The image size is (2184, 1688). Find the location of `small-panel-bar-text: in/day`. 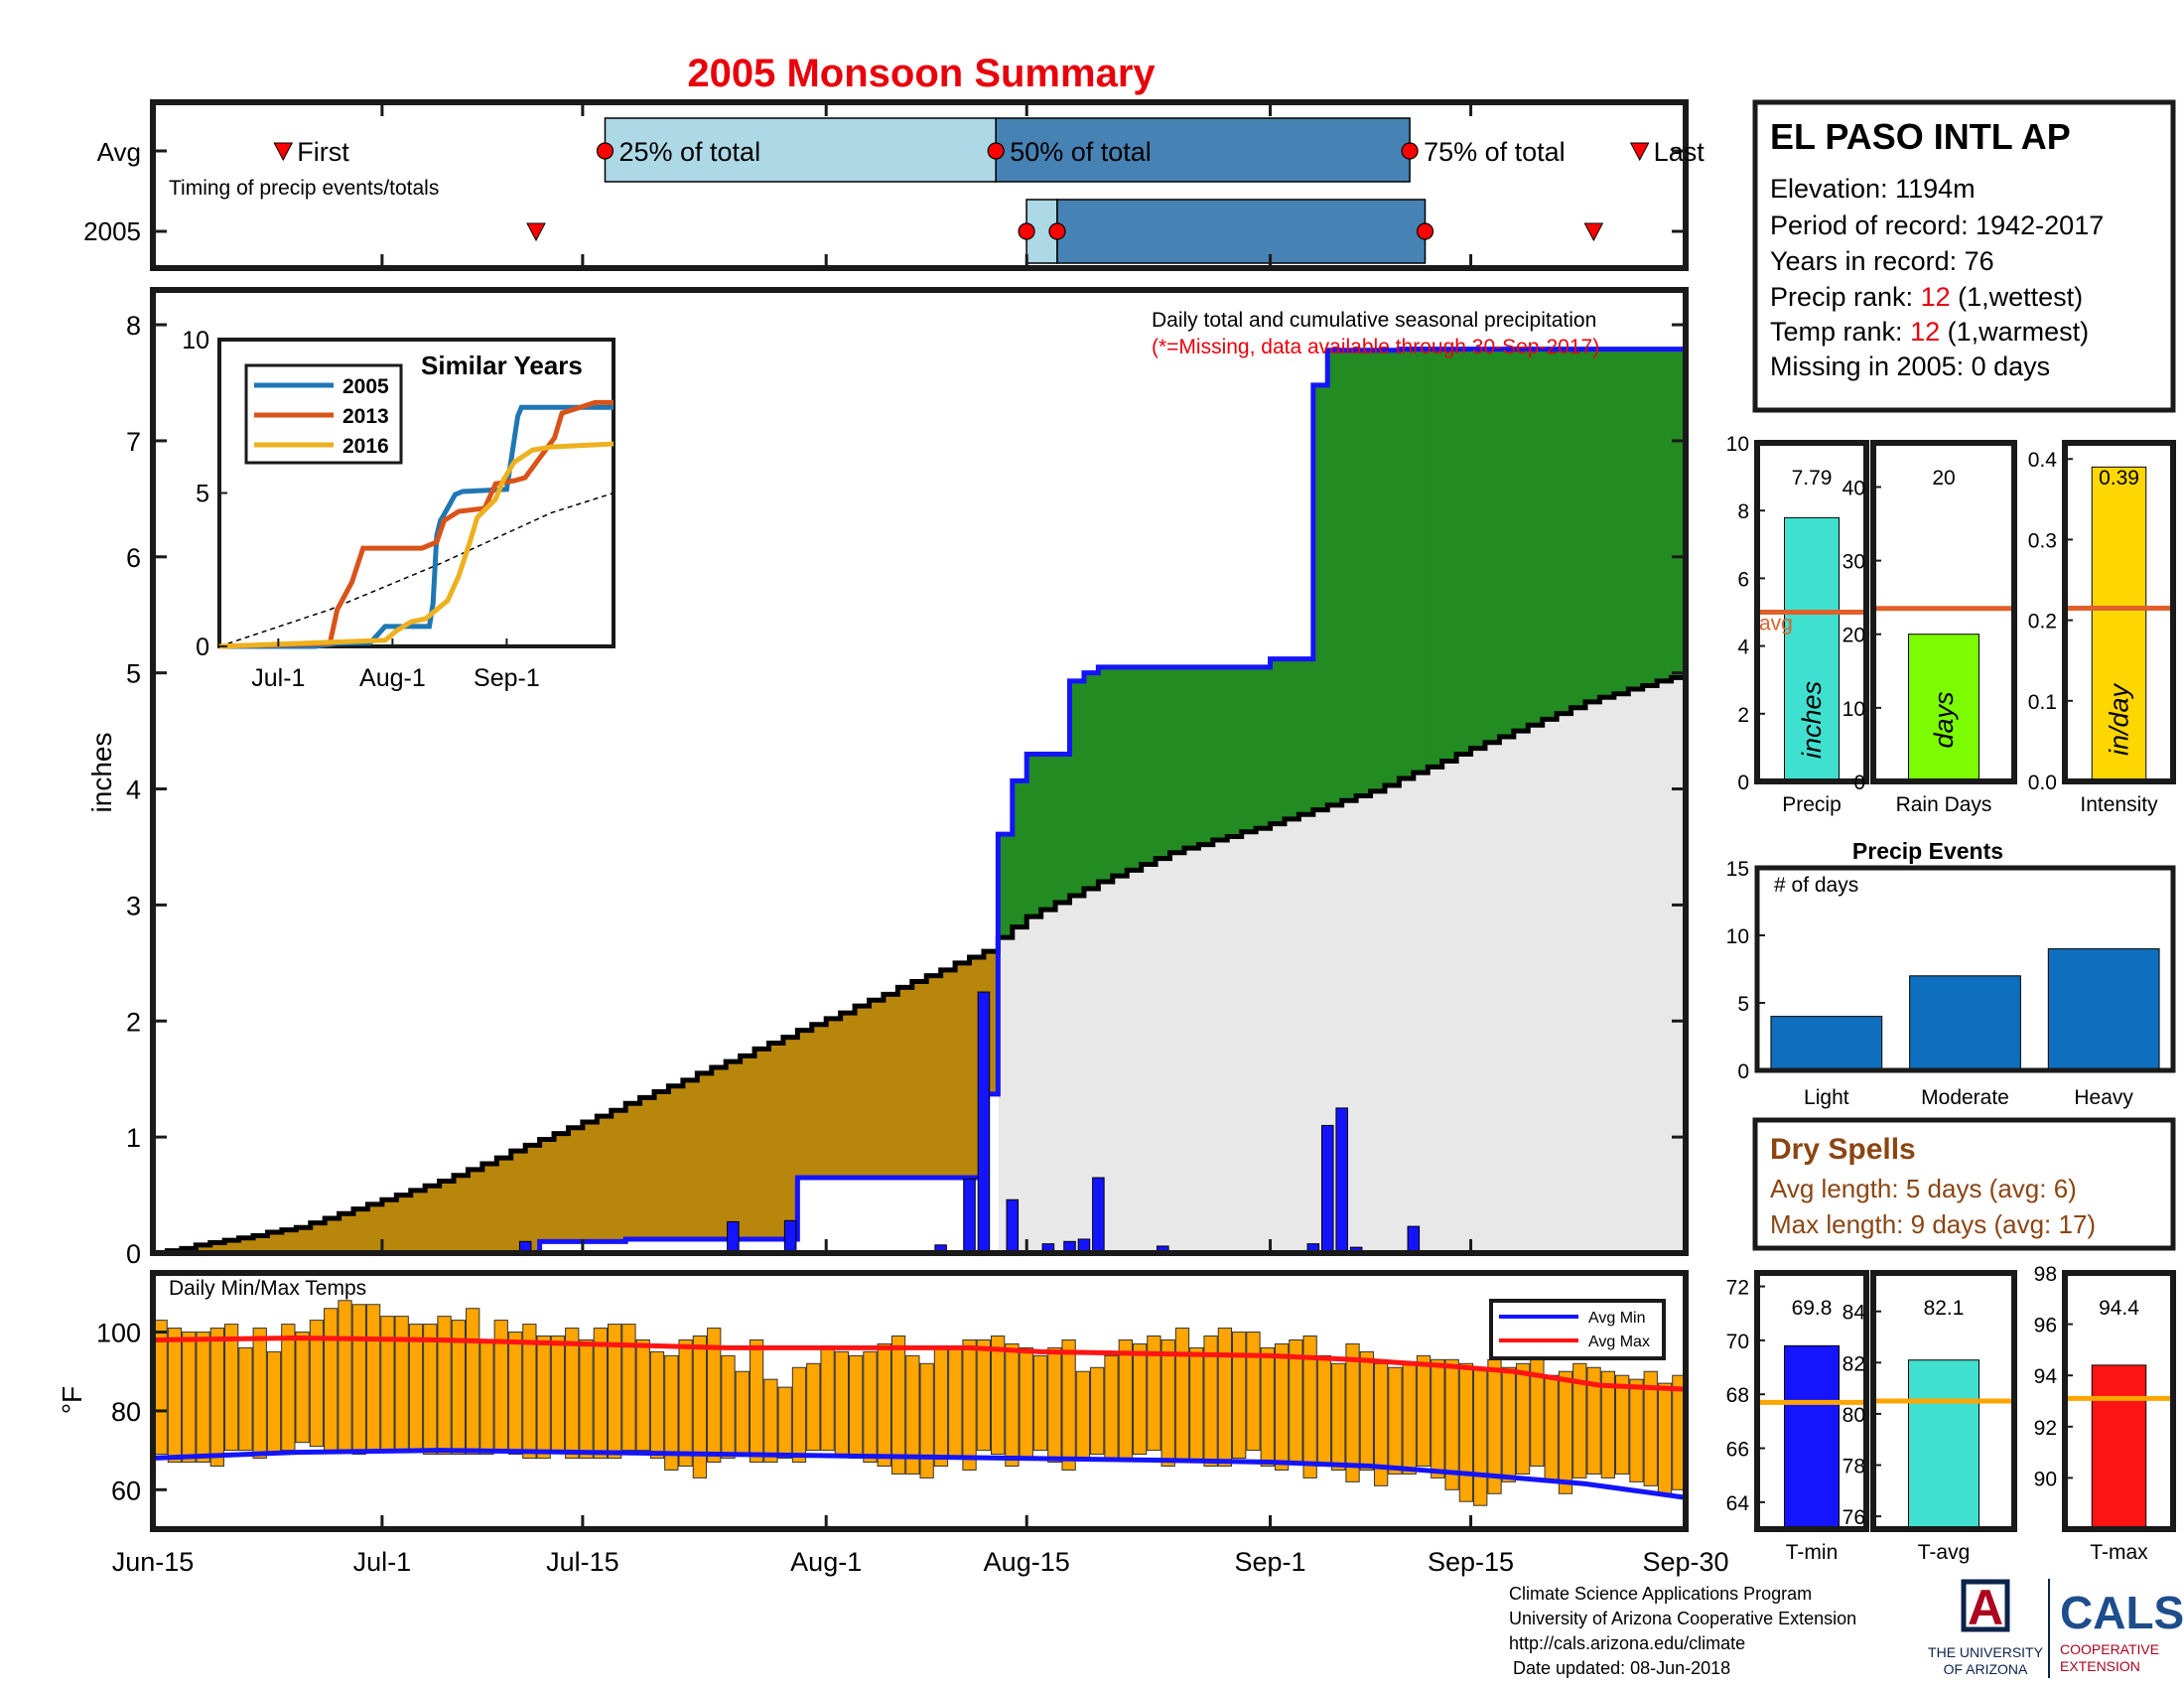

small-panel-bar-text: in/day is located at coordinates (2119, 719).